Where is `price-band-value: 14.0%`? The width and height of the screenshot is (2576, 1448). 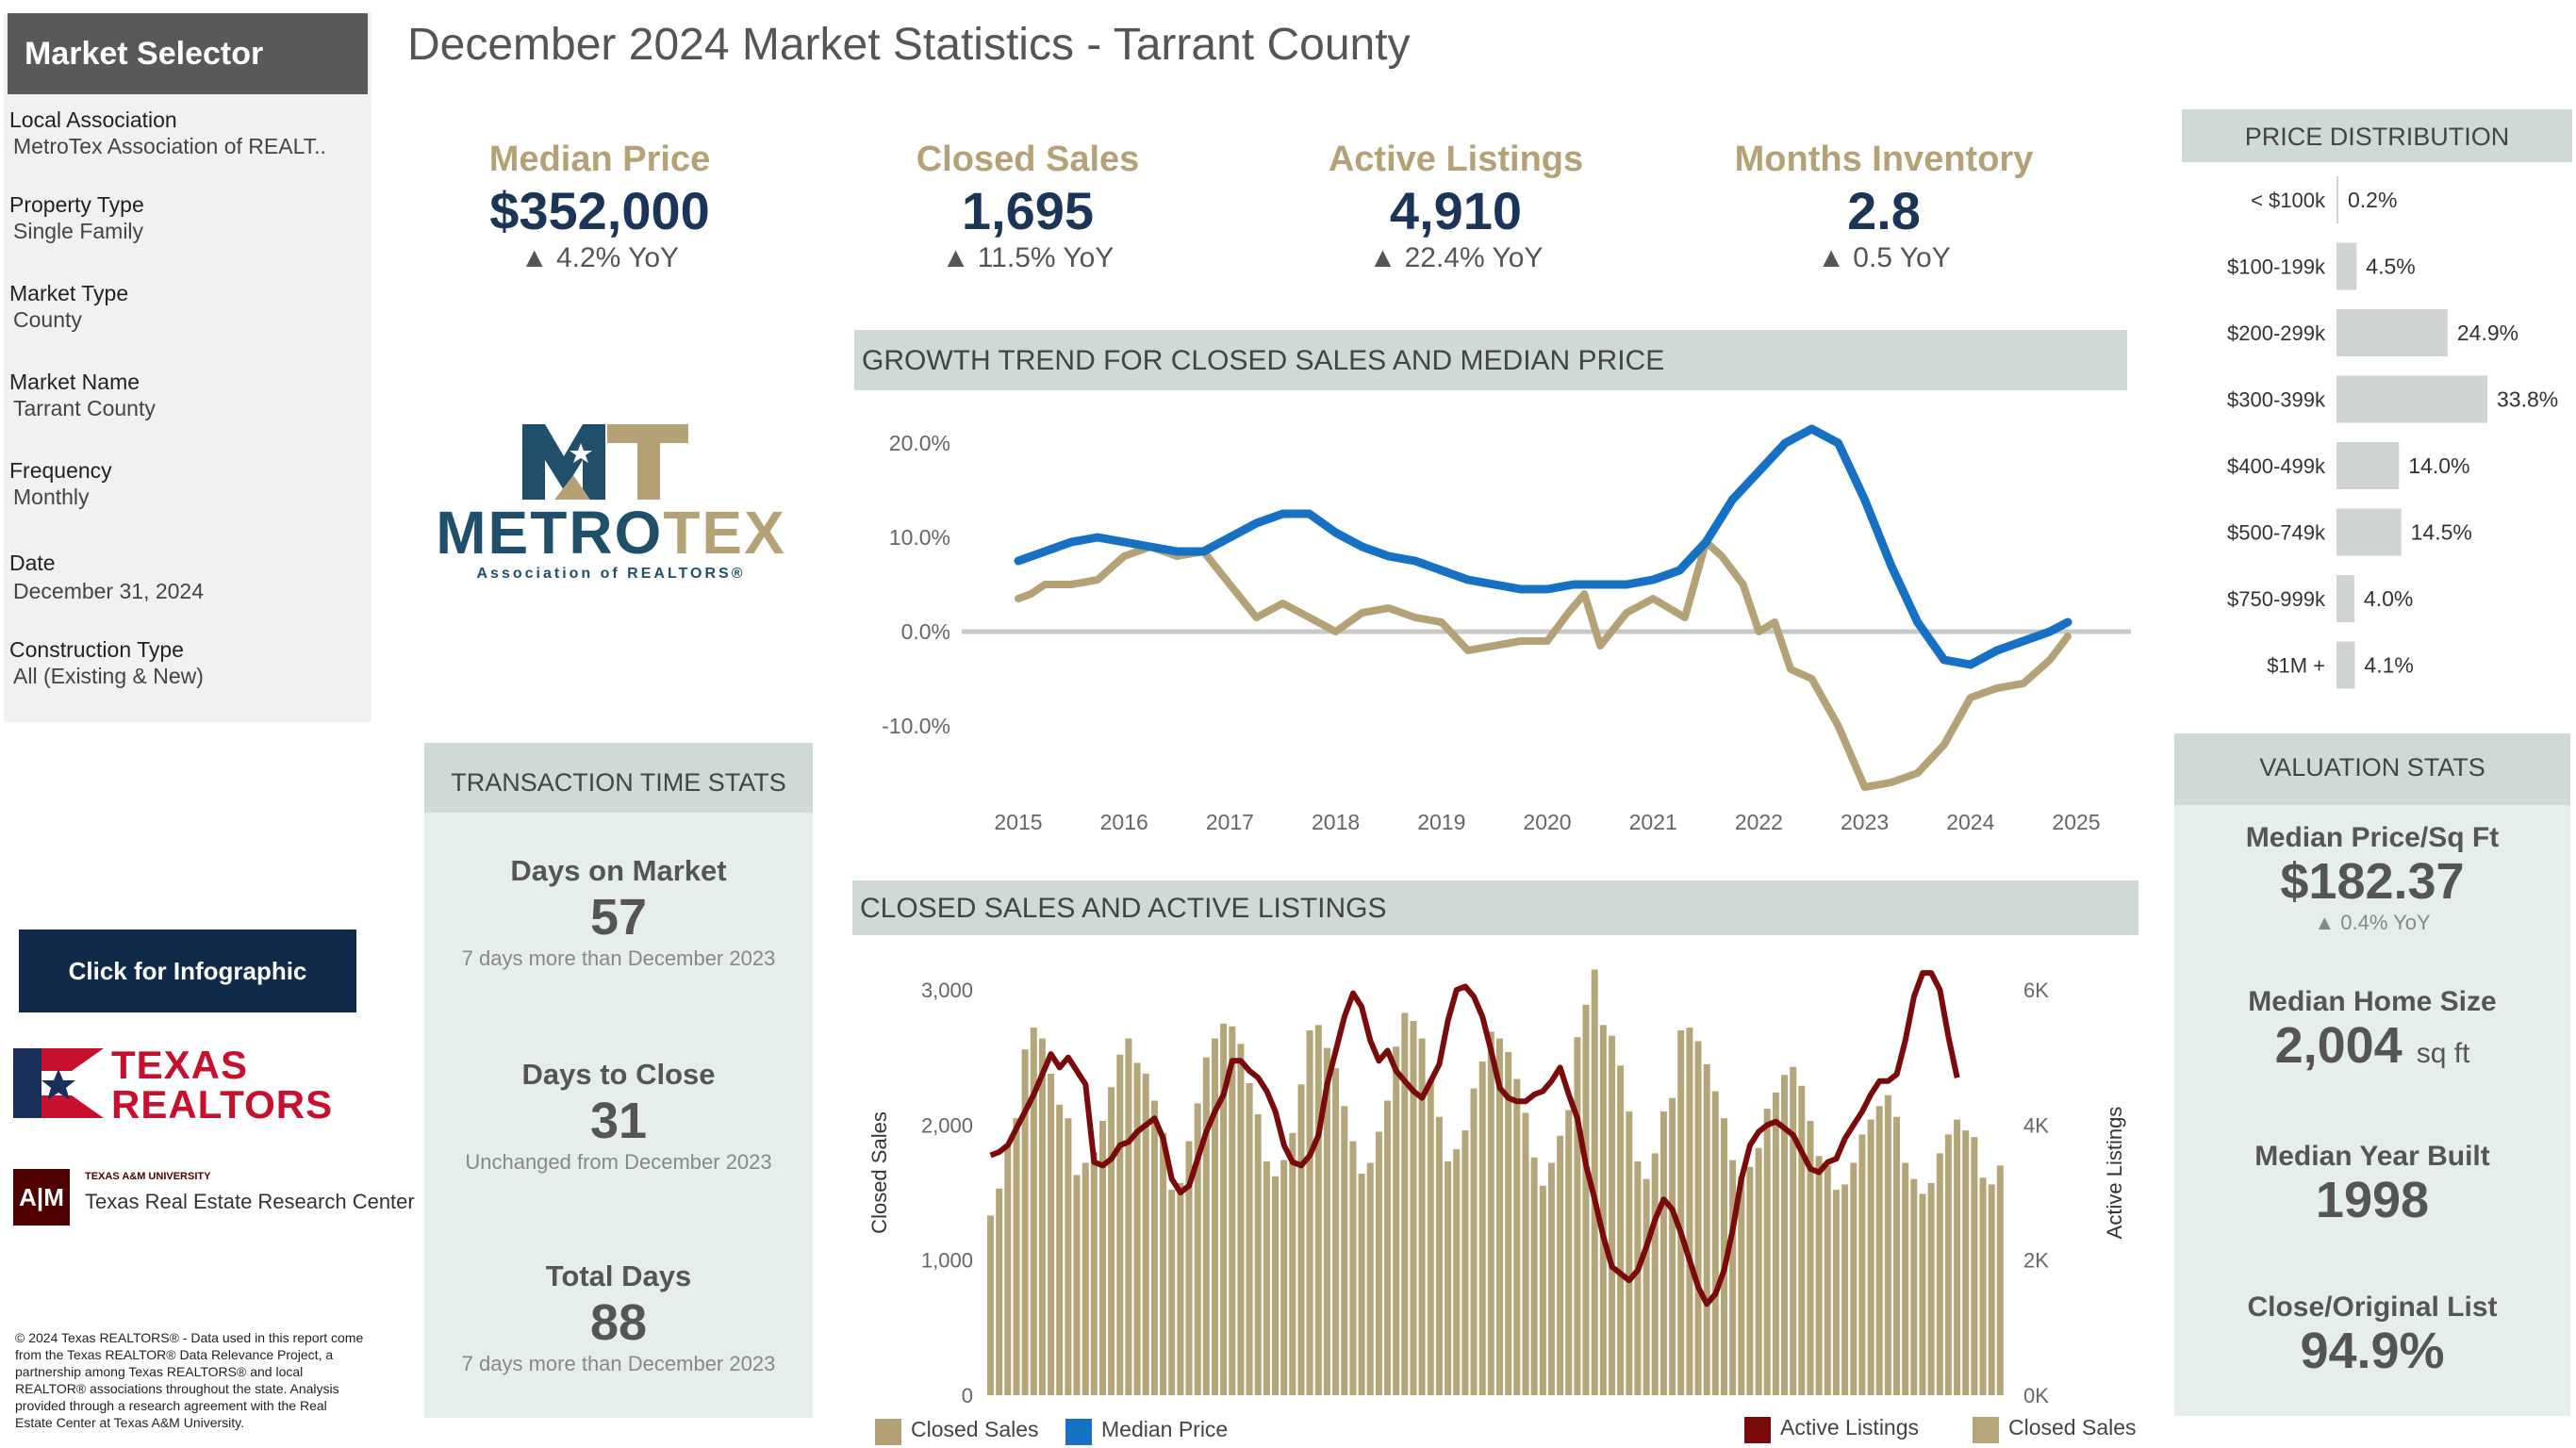 price-band-value: 14.0% is located at coordinates (2438, 465).